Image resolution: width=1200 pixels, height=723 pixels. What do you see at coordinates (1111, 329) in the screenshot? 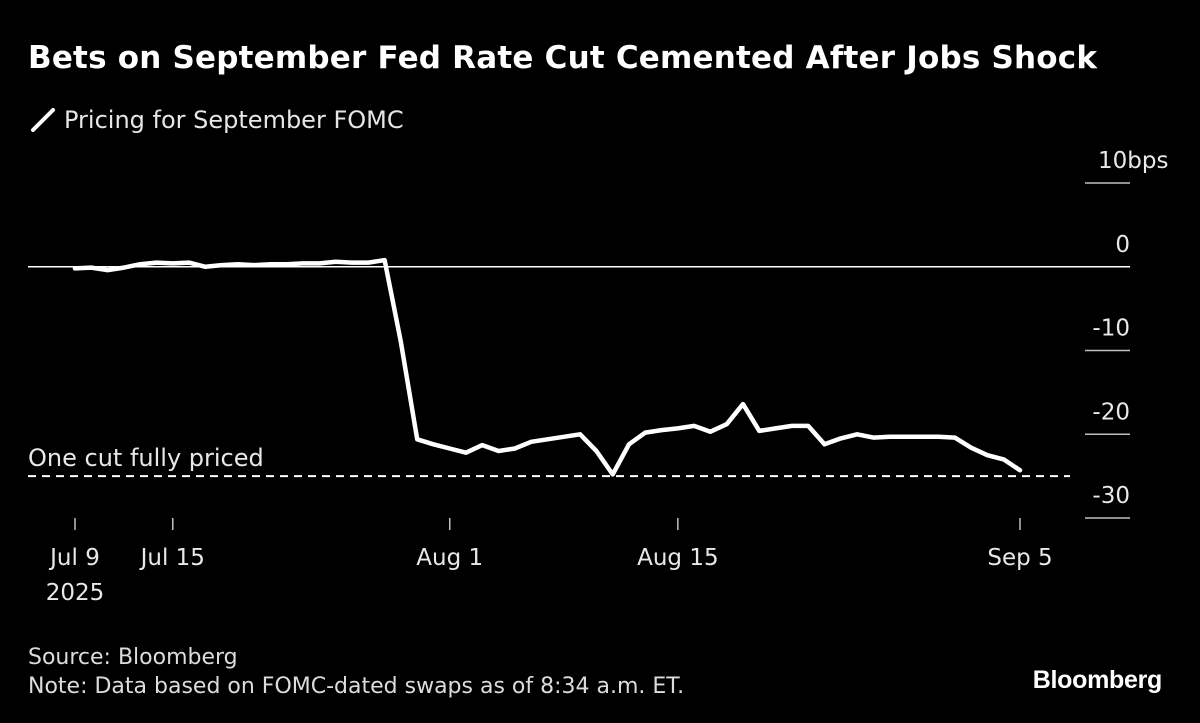
I see `y-tick-label: -10` at bounding box center [1111, 329].